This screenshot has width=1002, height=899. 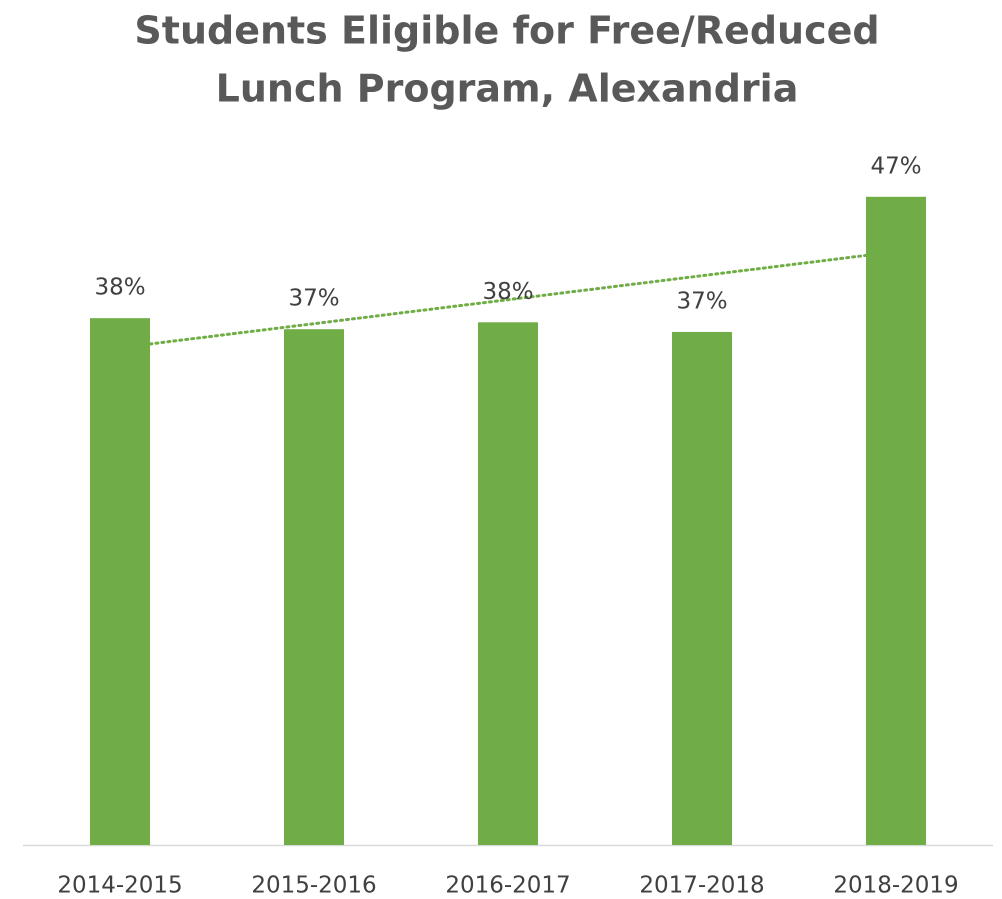 I want to click on x-tick-label: 2015-2016, so click(x=313, y=886).